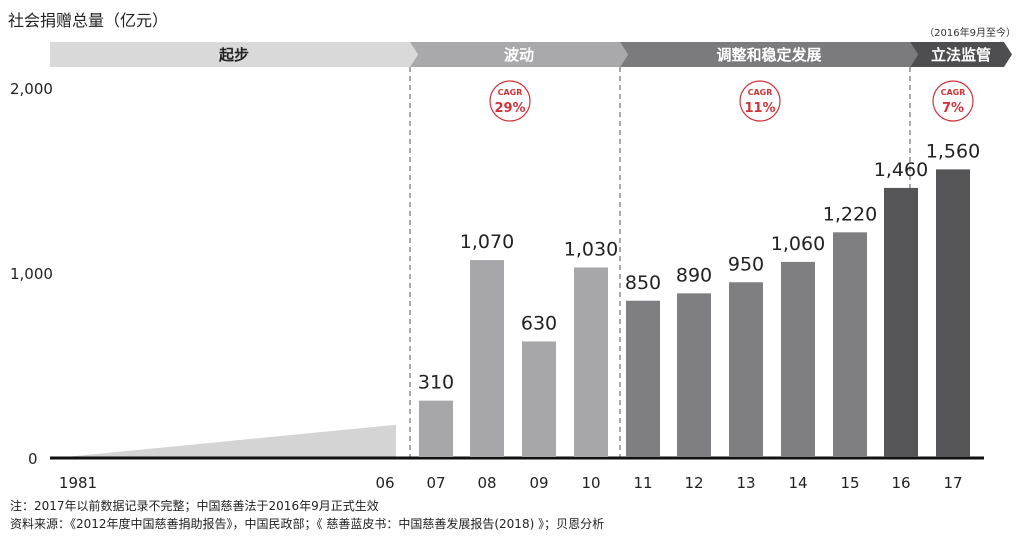 The height and width of the screenshot is (540, 1024). Describe the element at coordinates (31, 274) in the screenshot. I see `y-tick-label: 1,000` at that location.